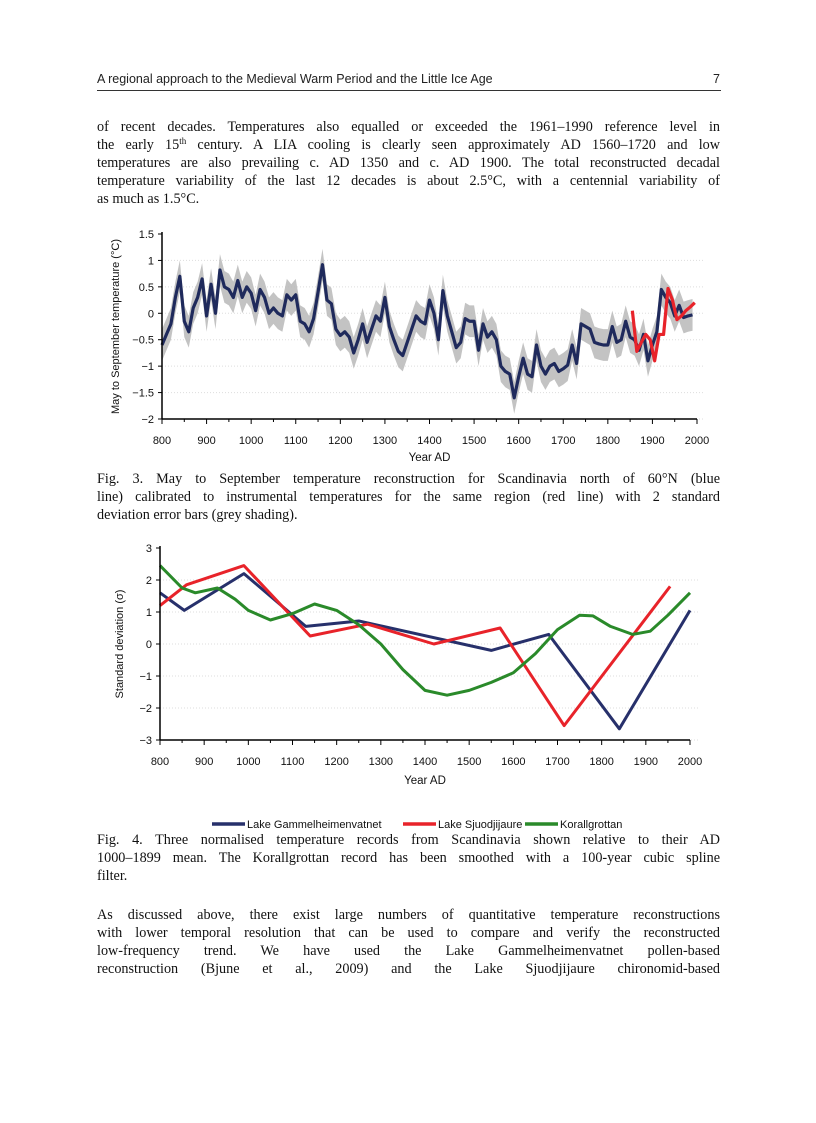 The image size is (816, 1123). What do you see at coordinates (138, 145) in the screenshot?
I see `text-span: the early 15` at bounding box center [138, 145].